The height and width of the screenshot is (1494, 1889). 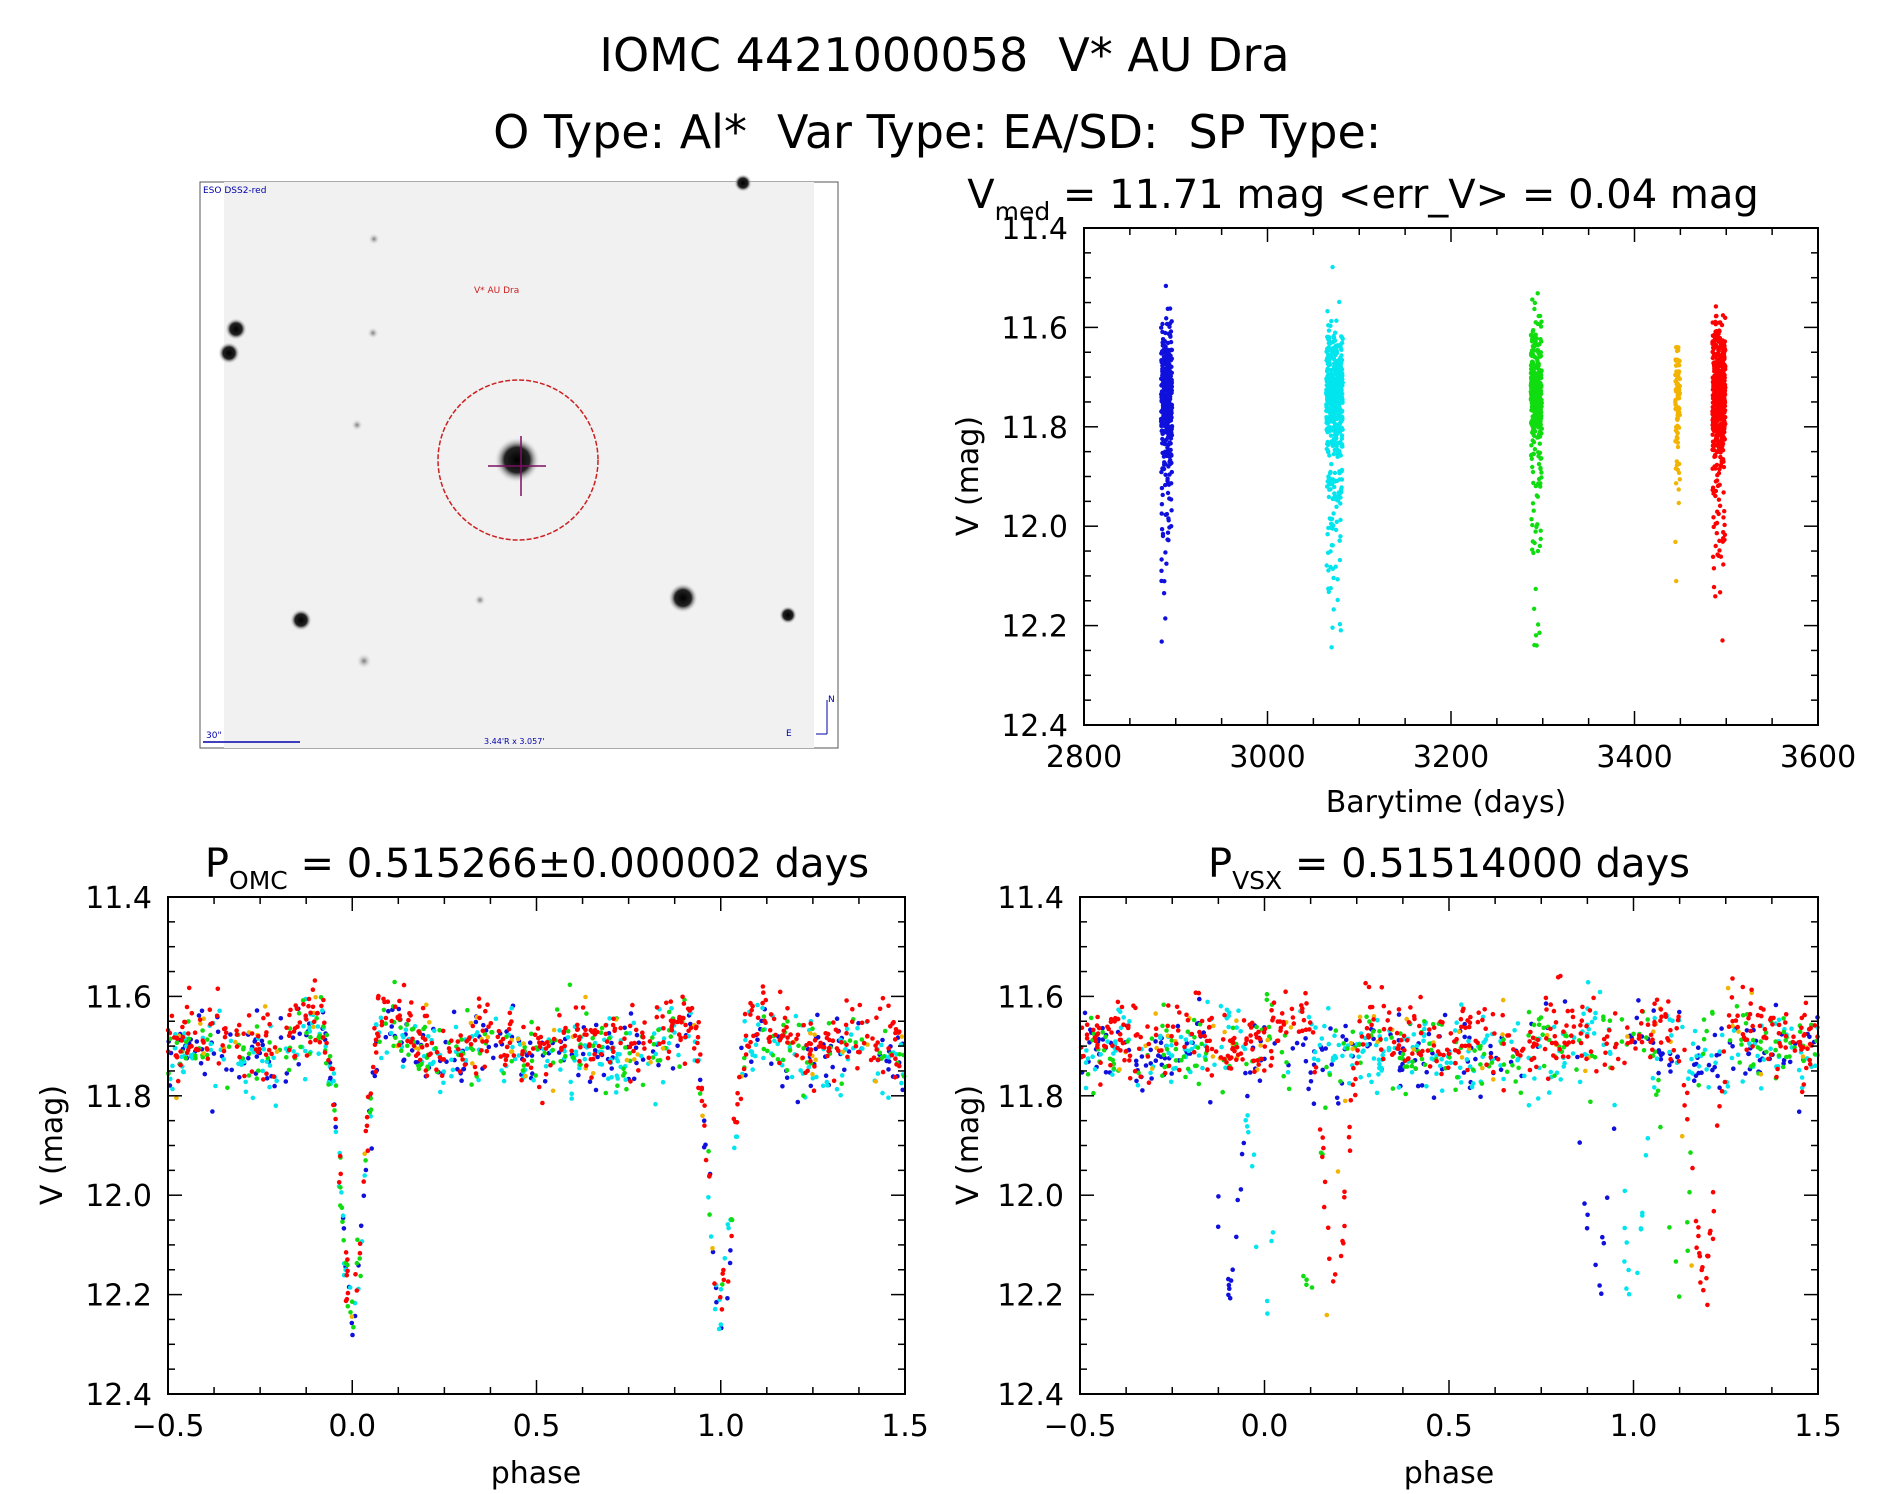 I want to click on target-label: V* AU Dra, so click(x=496, y=291).